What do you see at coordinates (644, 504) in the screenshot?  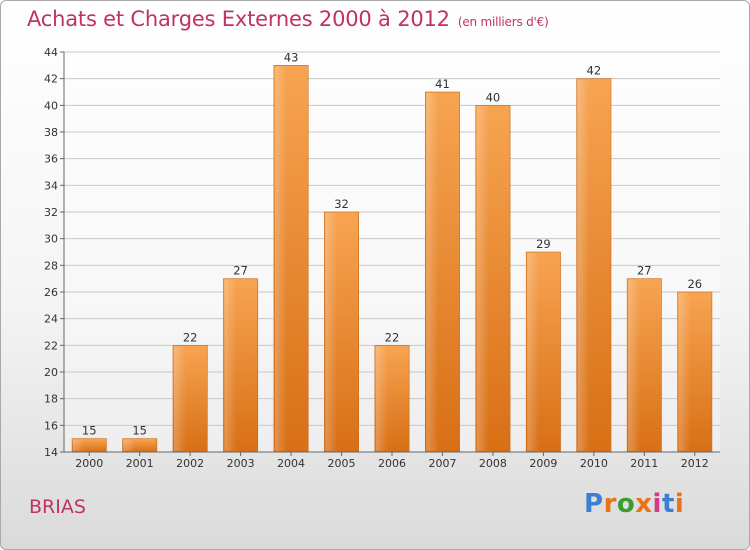 I see `logo-letter: x` at bounding box center [644, 504].